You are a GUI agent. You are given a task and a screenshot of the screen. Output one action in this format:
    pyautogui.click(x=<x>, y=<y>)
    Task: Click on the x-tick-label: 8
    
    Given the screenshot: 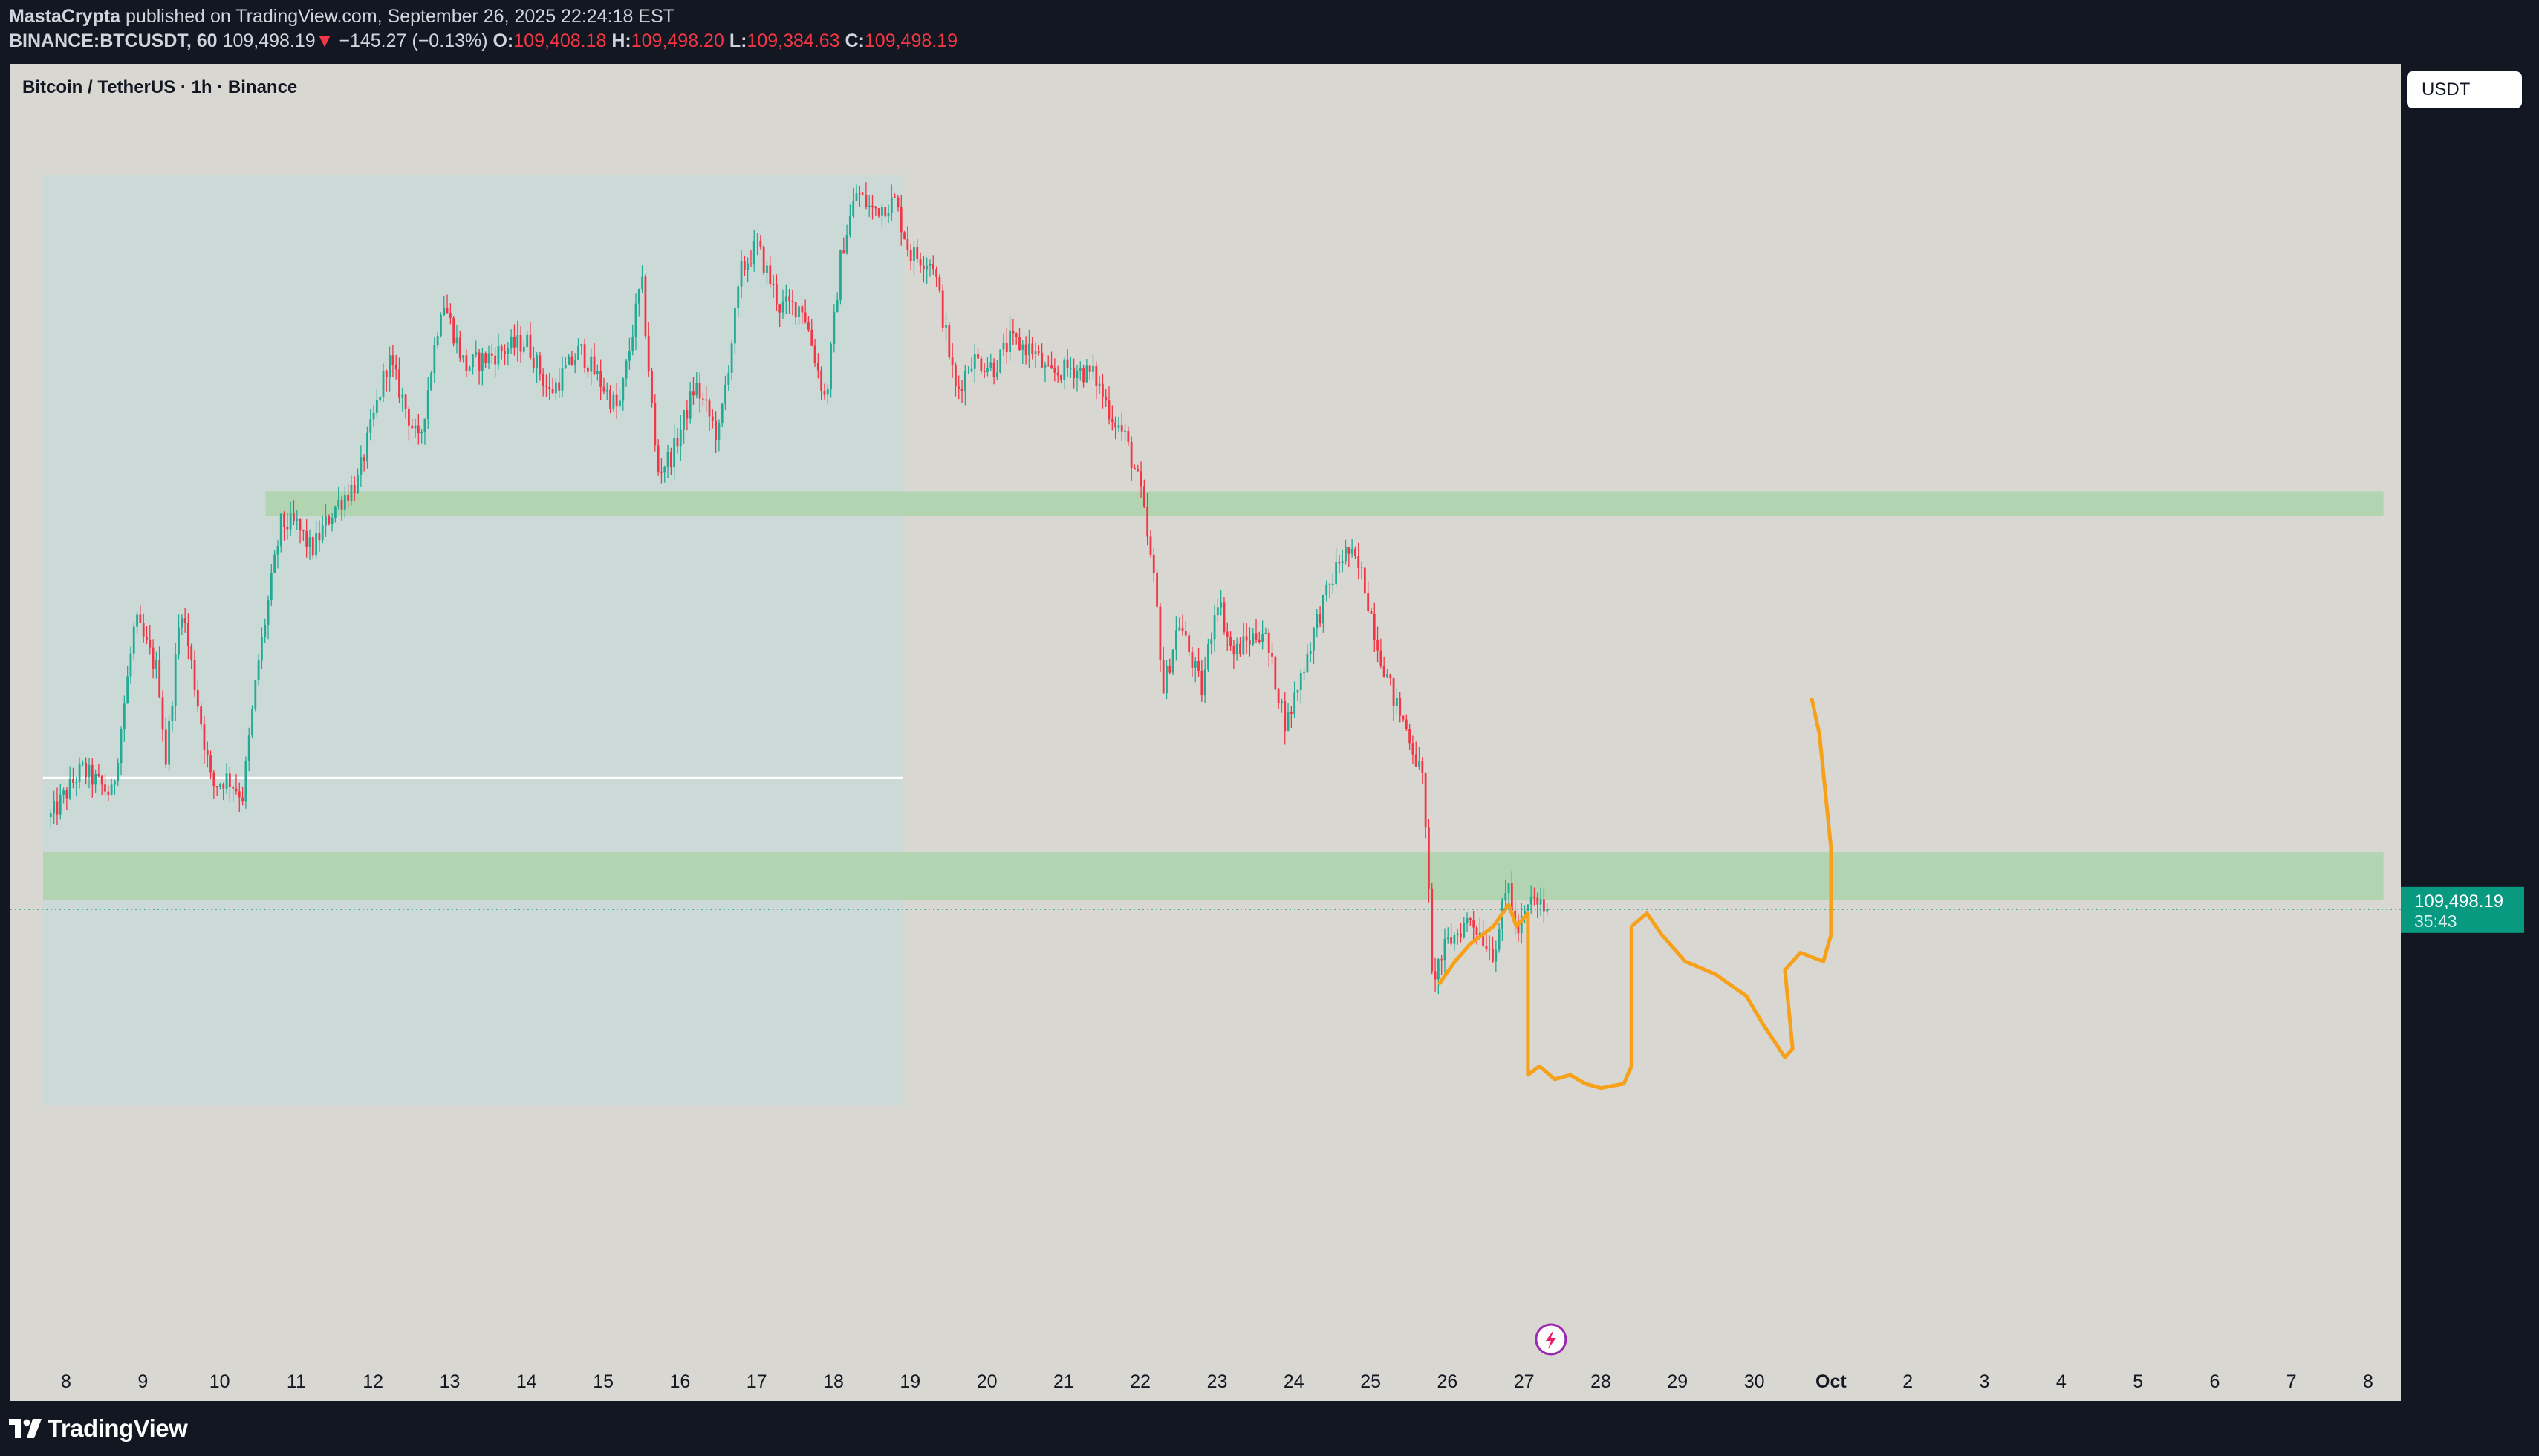 What is the action you would take?
    pyautogui.click(x=66, y=1382)
    